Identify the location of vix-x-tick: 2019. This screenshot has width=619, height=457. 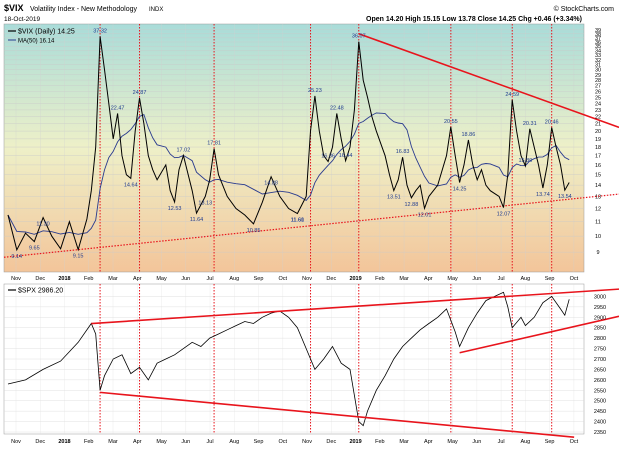
(355, 279).